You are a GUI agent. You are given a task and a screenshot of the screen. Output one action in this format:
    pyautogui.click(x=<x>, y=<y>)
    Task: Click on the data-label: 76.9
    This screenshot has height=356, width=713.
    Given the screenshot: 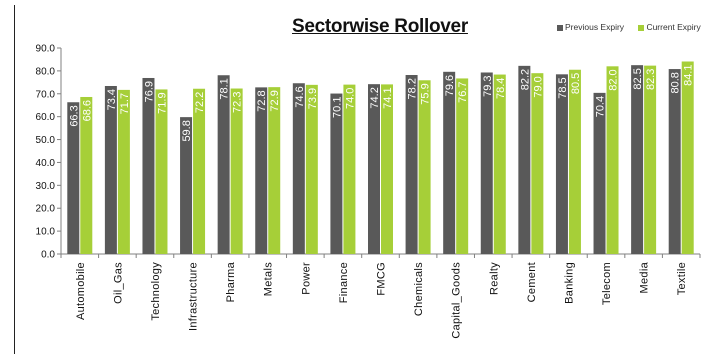 What is the action you would take?
    pyautogui.click(x=149, y=91)
    